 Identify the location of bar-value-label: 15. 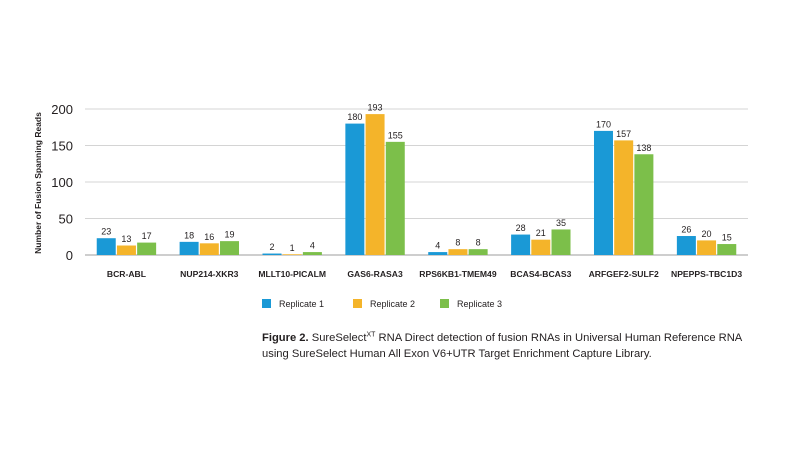
(727, 238).